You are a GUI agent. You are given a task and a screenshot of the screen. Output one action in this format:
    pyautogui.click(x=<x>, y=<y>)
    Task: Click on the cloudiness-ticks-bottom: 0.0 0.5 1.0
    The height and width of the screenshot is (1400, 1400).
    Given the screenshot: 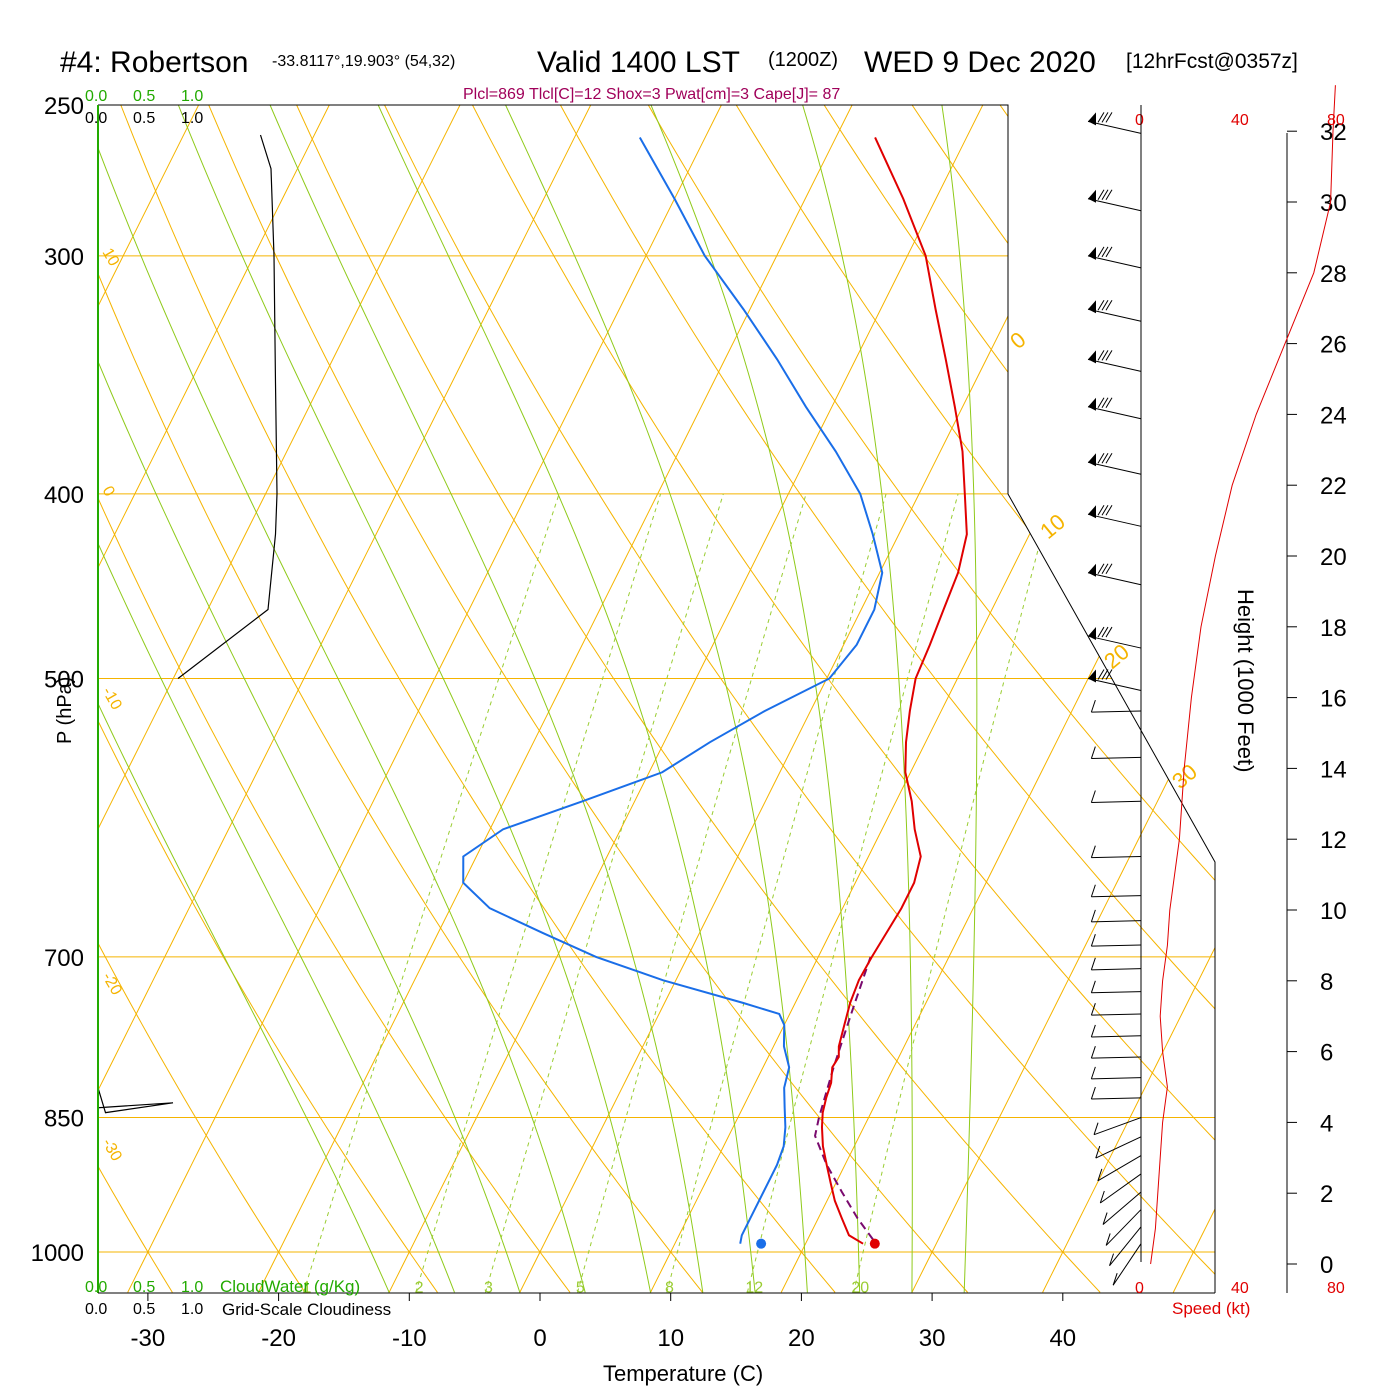 What is the action you would take?
    pyautogui.click(x=144, y=1309)
    